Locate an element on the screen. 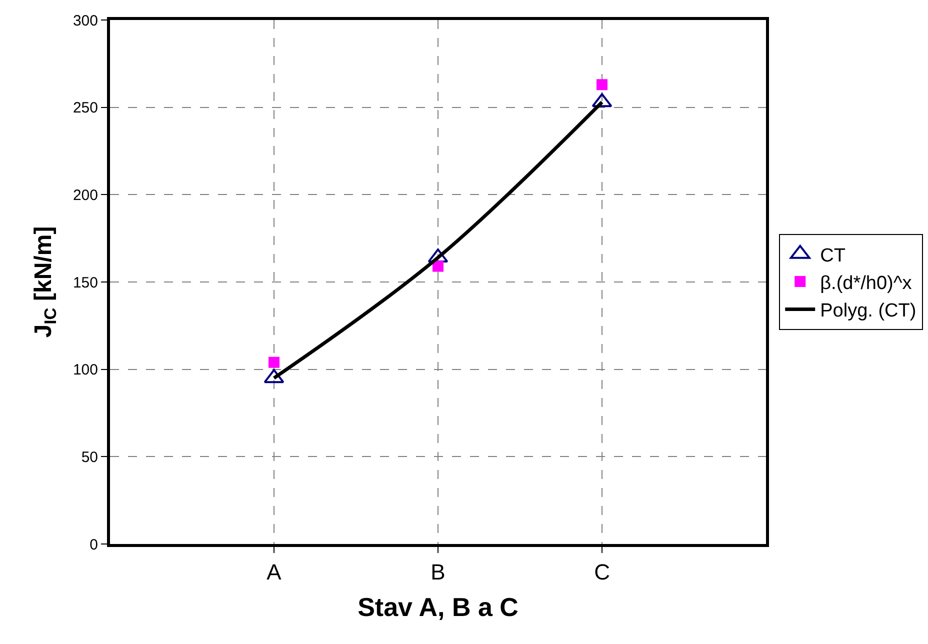  x-tick-label: A is located at coordinates (274, 571).